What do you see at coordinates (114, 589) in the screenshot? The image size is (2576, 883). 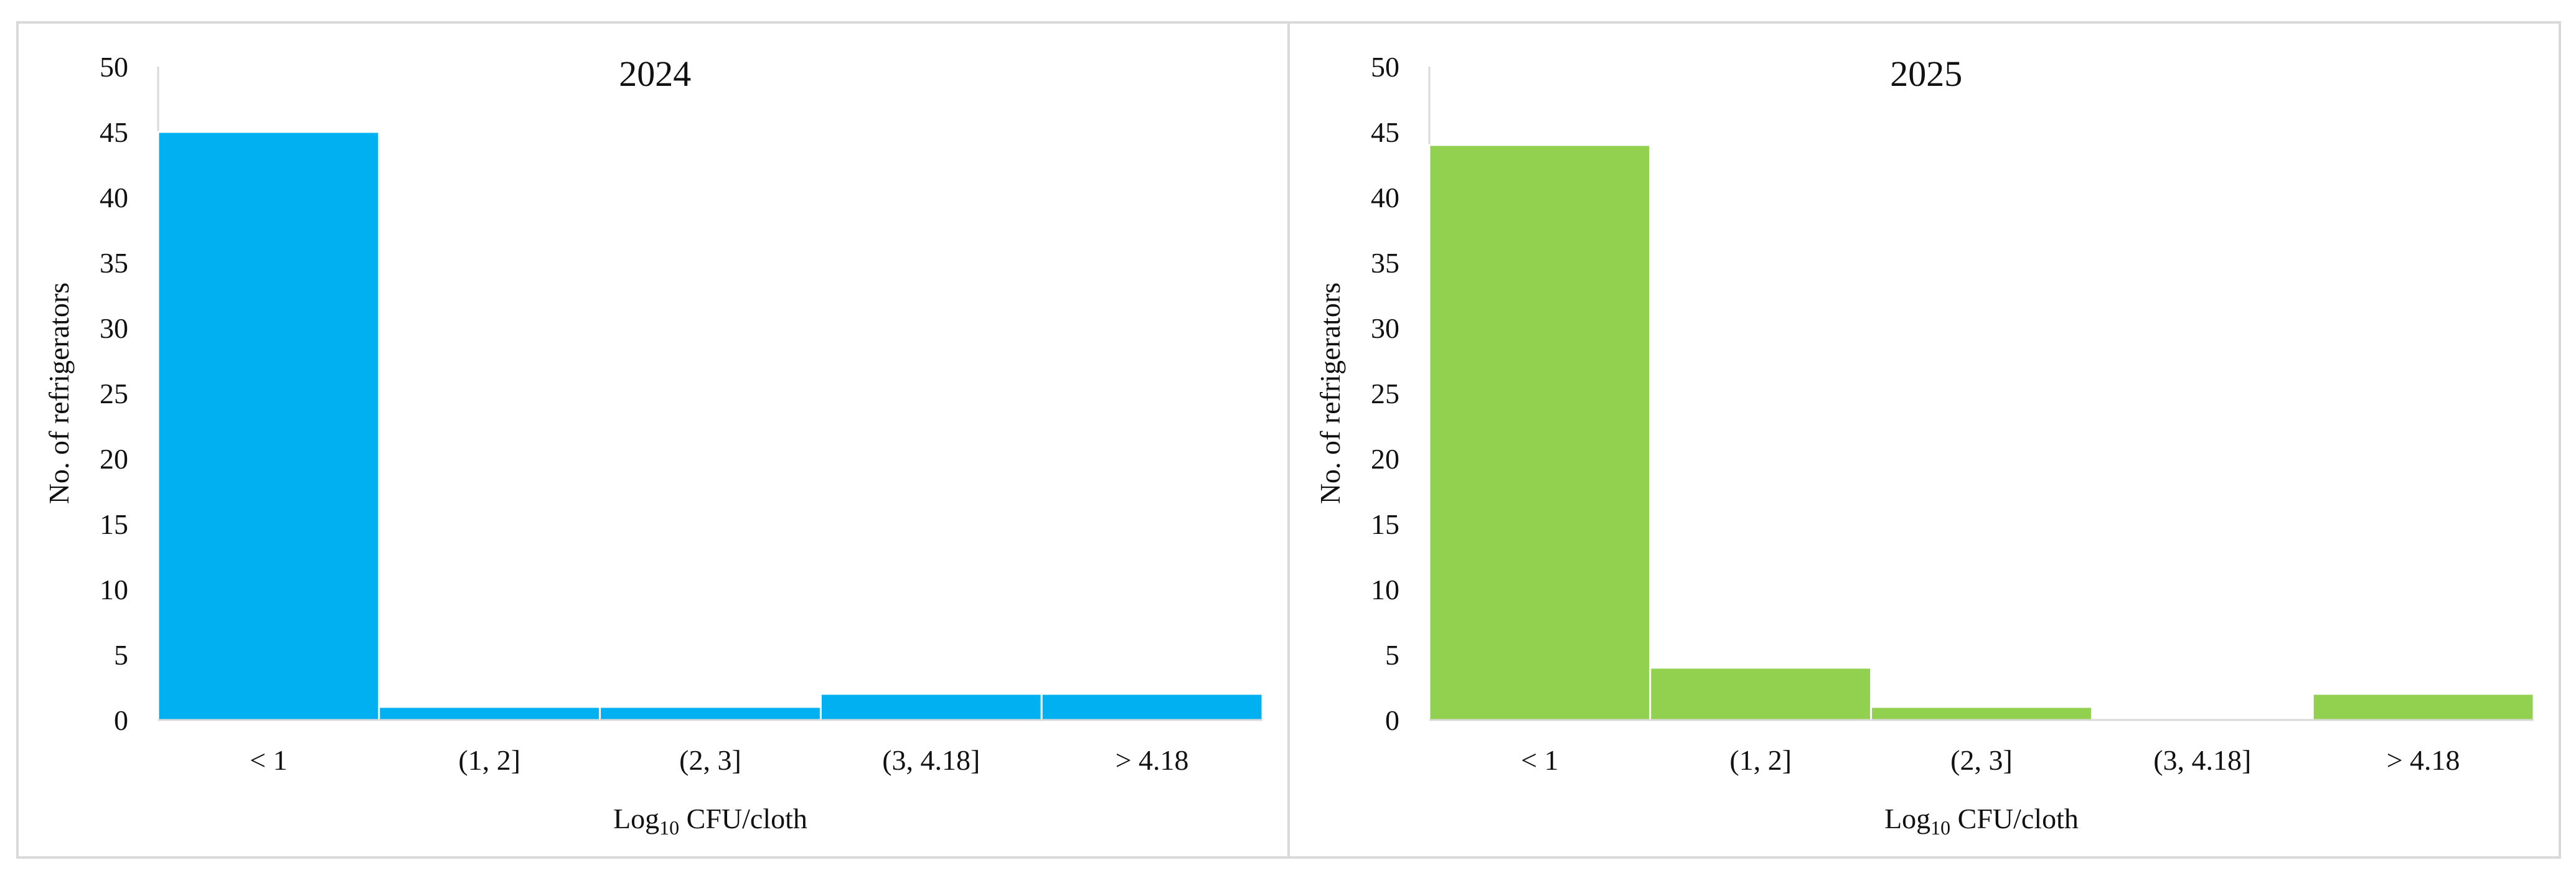 I see `y-tick-label-2024-10: 10` at bounding box center [114, 589].